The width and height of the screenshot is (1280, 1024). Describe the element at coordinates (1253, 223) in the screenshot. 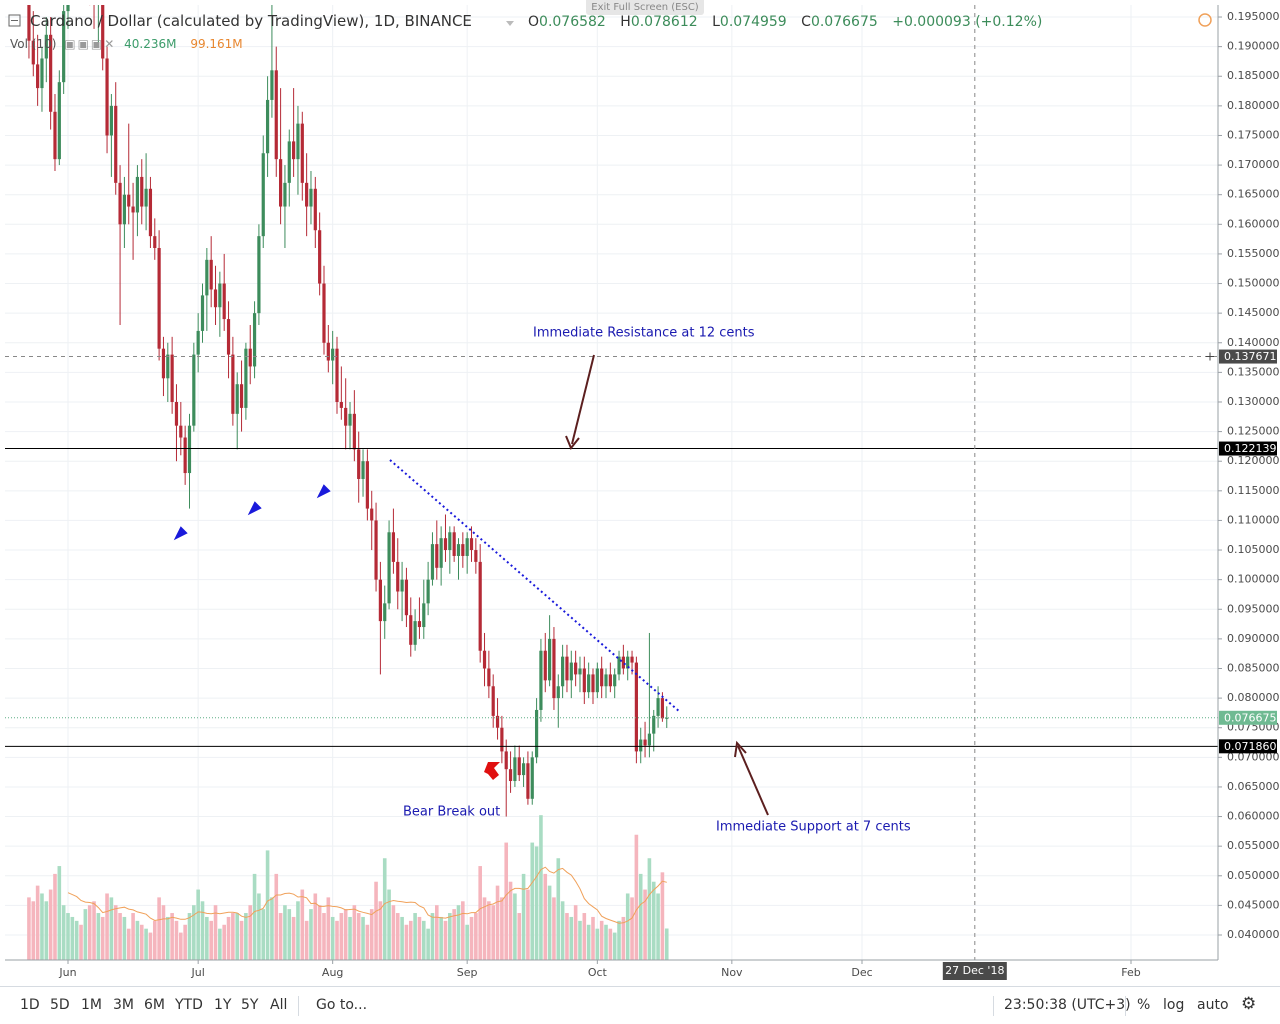

I see `y-tick-label: 0.160000` at that location.